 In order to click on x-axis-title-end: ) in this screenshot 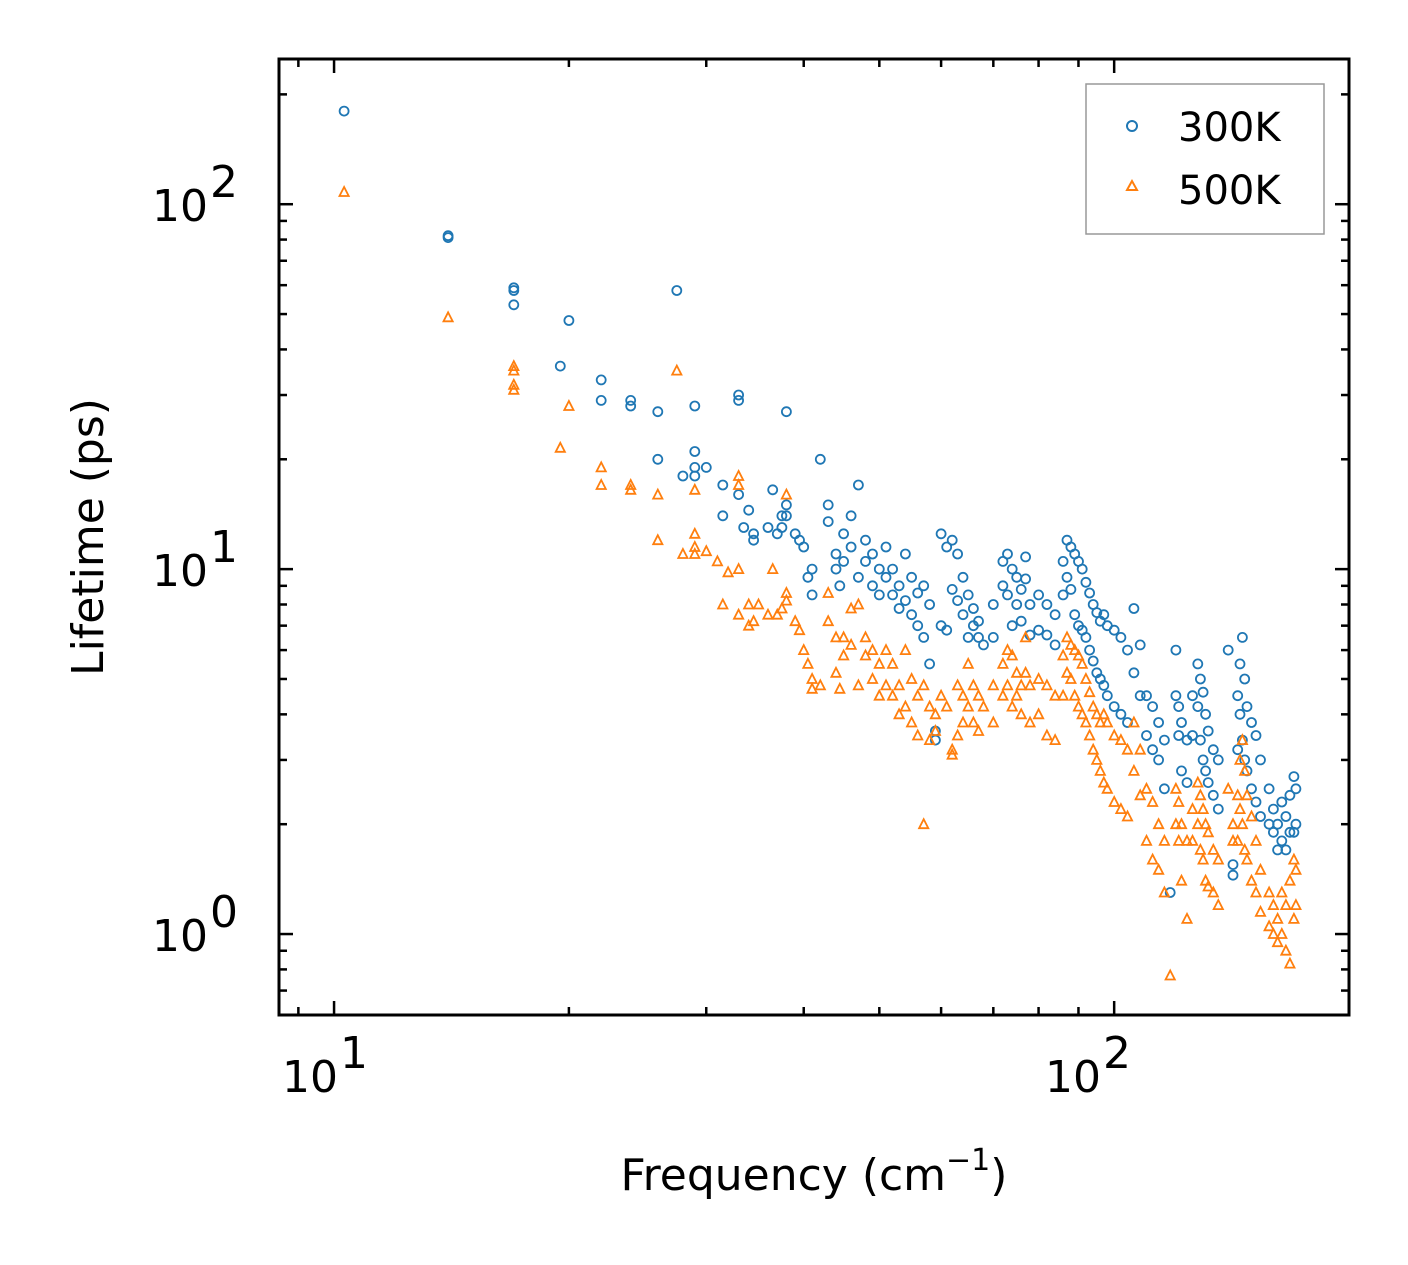, I will do `click(998, 1175)`.